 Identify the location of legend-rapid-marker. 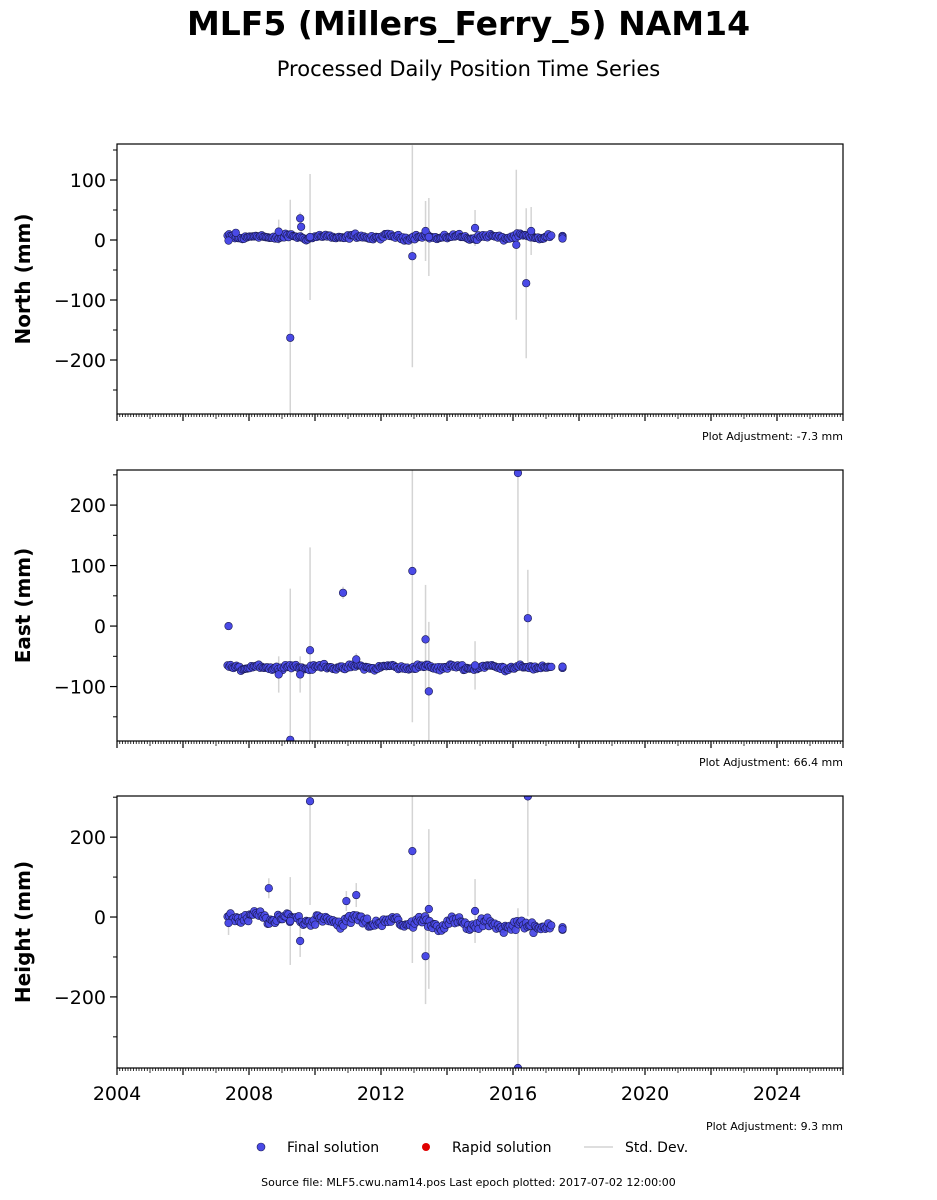
(426, 1147).